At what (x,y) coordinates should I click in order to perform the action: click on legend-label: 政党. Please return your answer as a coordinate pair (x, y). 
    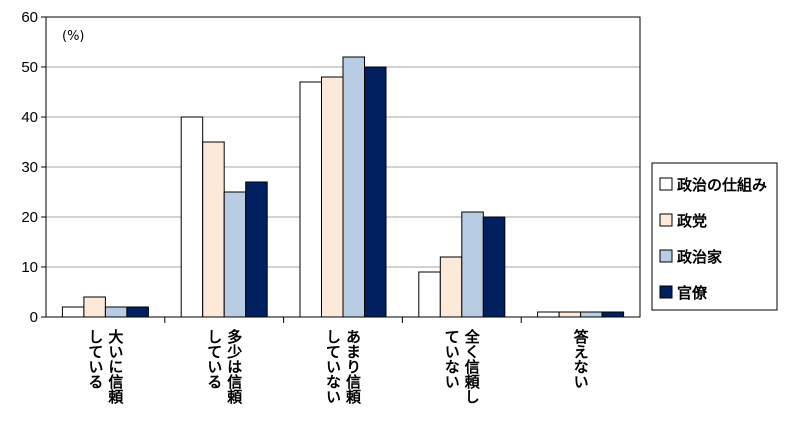
    Looking at the image, I should click on (692, 221).